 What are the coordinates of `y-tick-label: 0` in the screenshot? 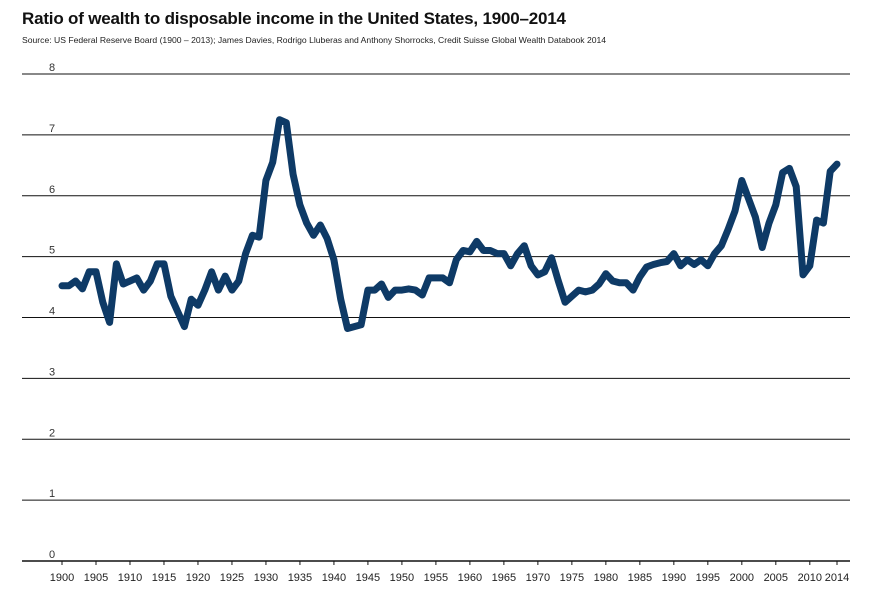 It's located at (52, 555).